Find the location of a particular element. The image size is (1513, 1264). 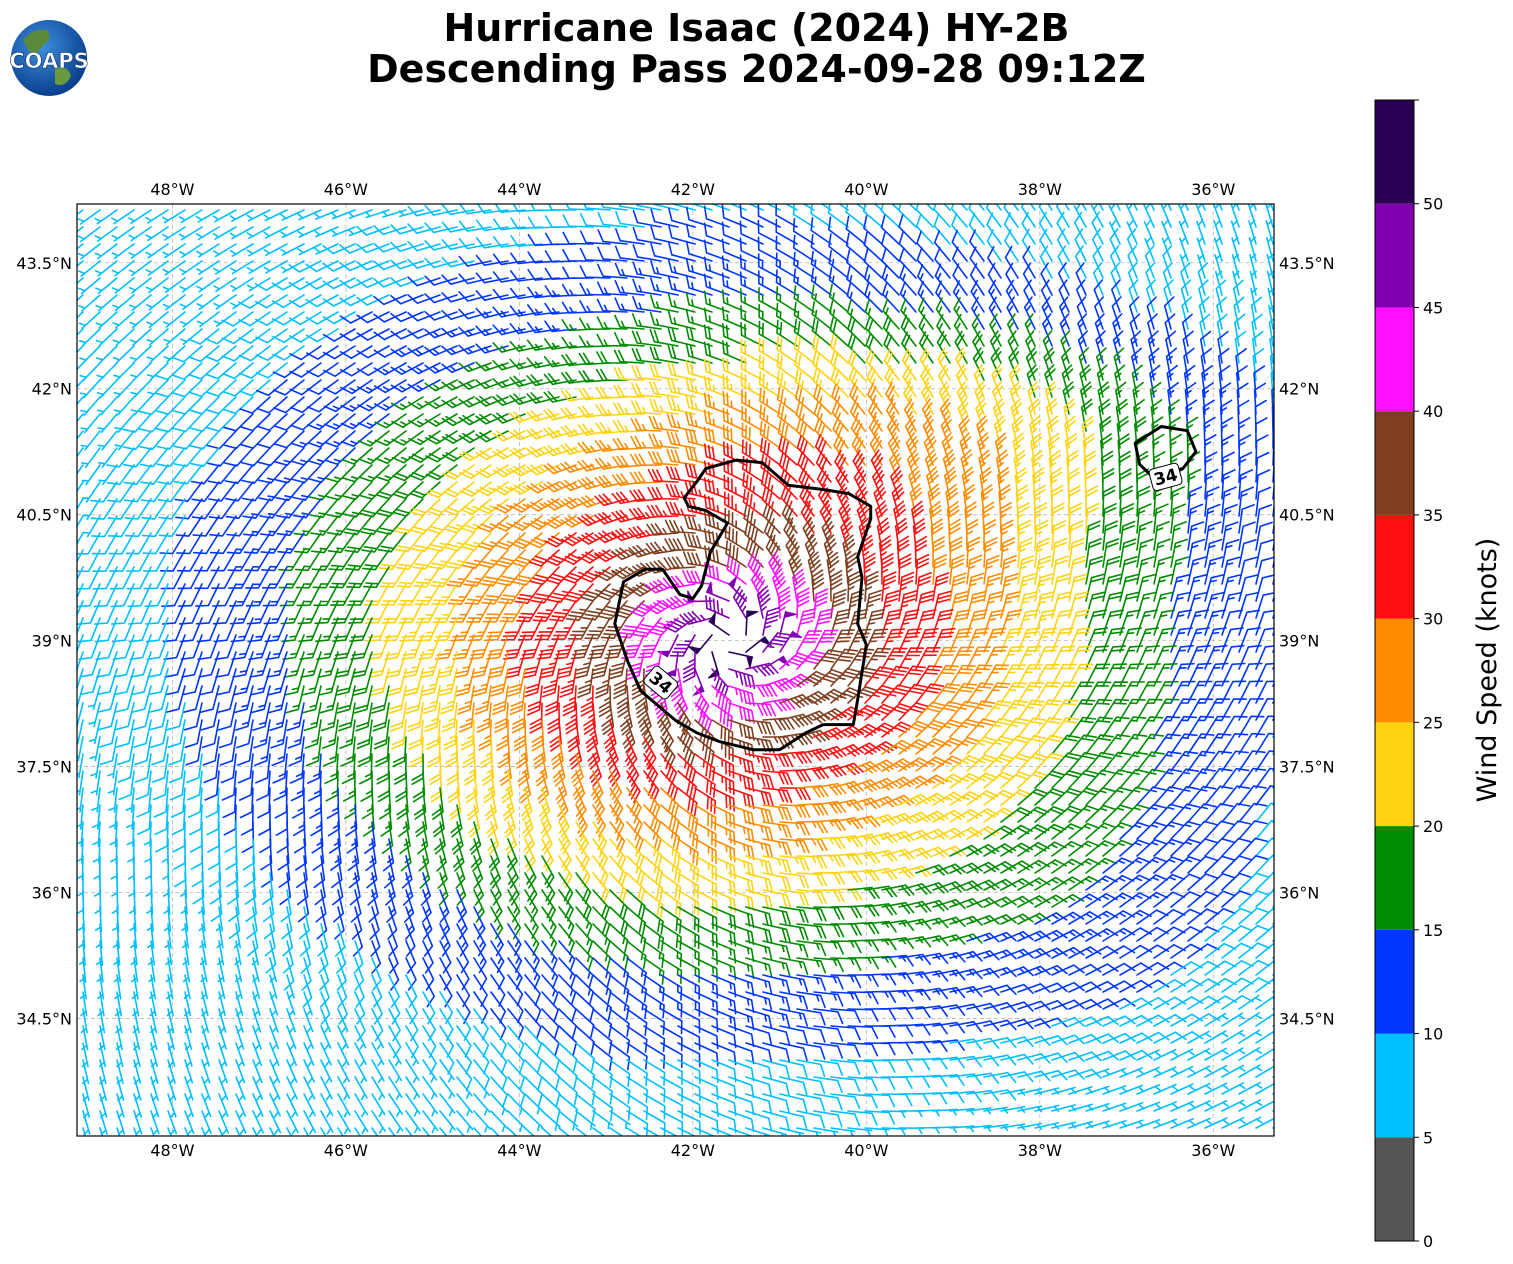

colorbar-tick-label: 20 is located at coordinates (1433, 826).